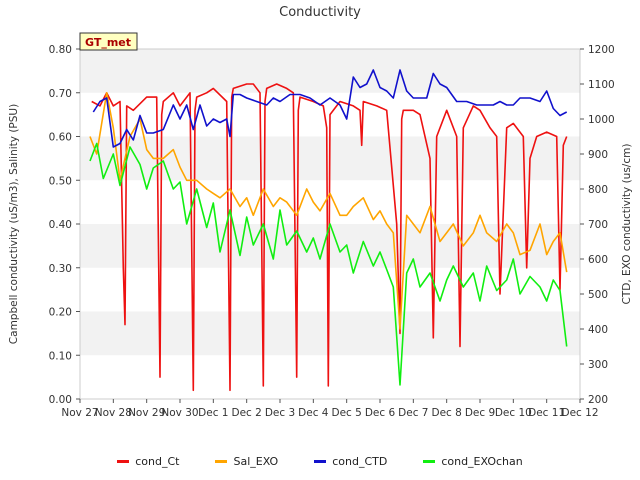 The image size is (640, 480). Describe the element at coordinates (413, 413) in the screenshot. I see `x-tick-label: Dec 7` at that location.